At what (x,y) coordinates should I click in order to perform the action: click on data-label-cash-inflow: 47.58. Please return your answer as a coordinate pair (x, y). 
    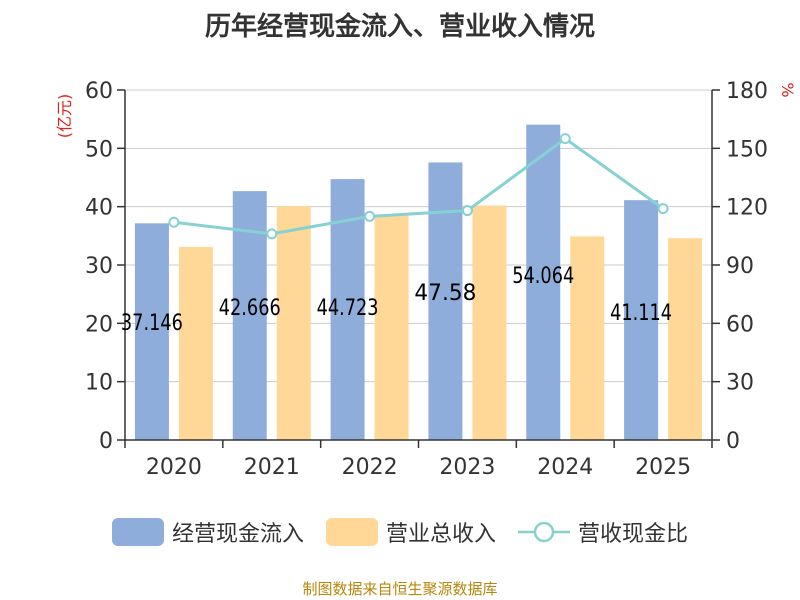
    Looking at the image, I should click on (445, 293).